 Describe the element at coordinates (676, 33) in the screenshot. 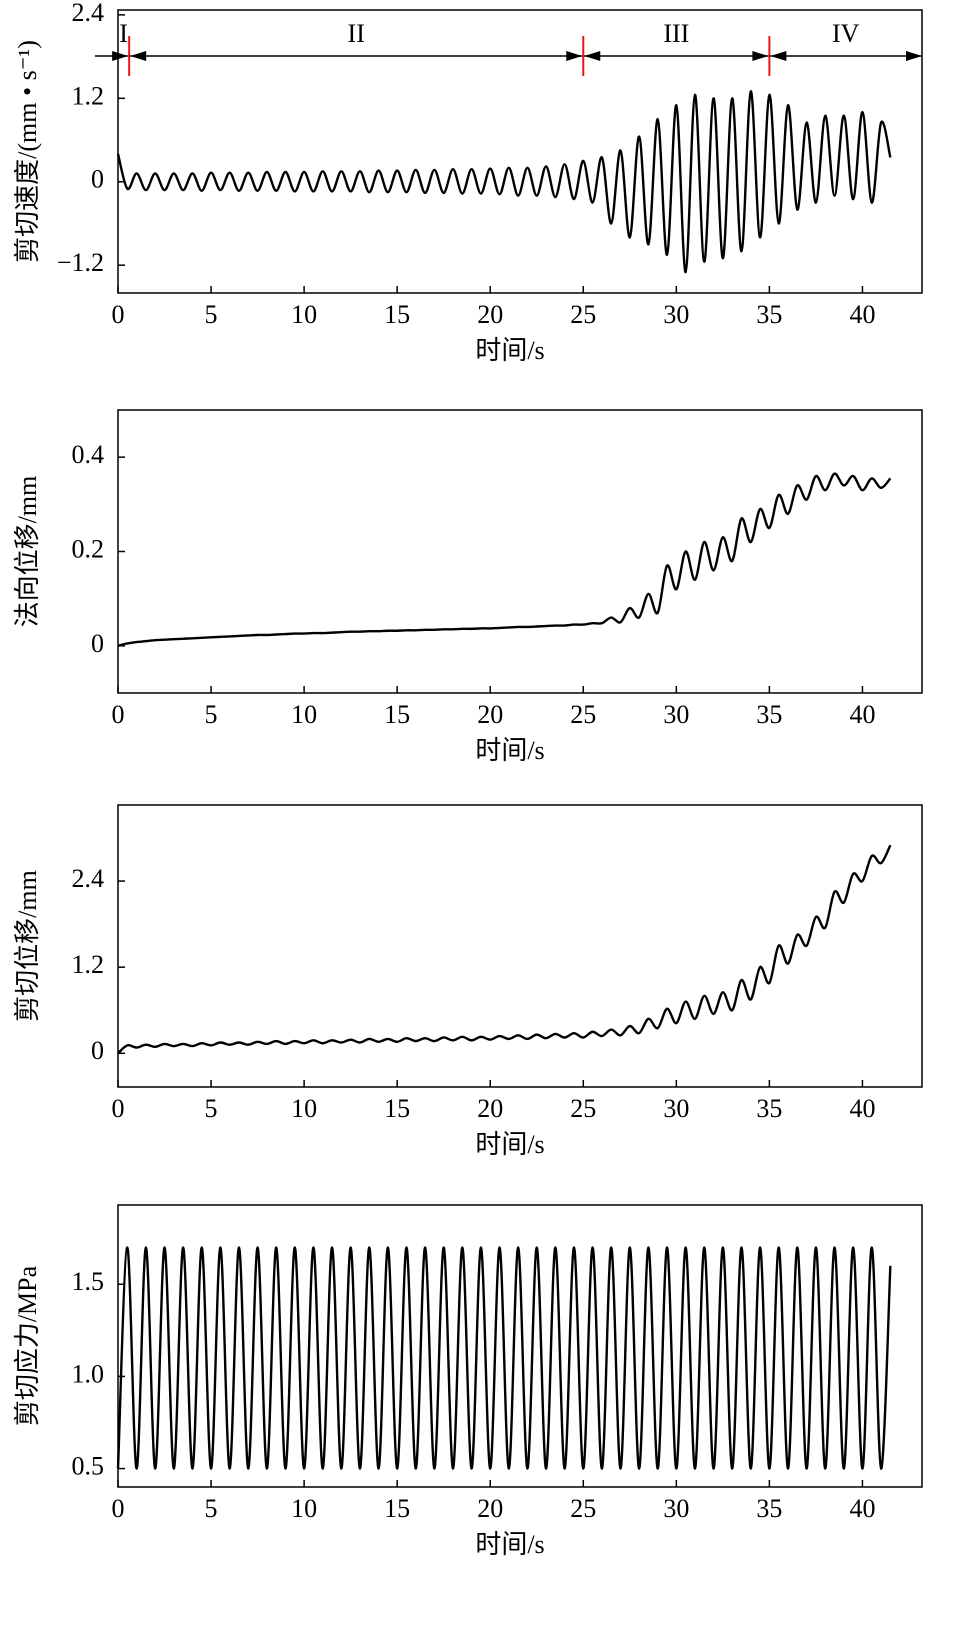

I see `phase-label: III` at that location.